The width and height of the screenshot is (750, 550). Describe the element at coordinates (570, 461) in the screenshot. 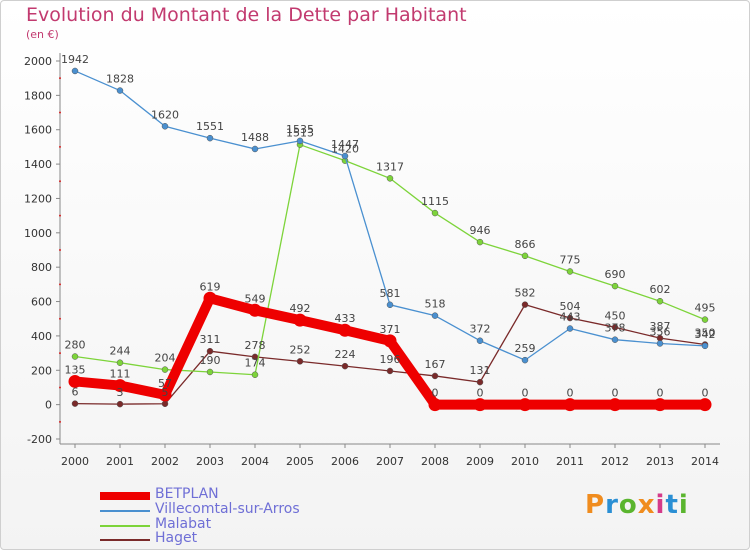

I see `x-tick-label: 2011` at that location.